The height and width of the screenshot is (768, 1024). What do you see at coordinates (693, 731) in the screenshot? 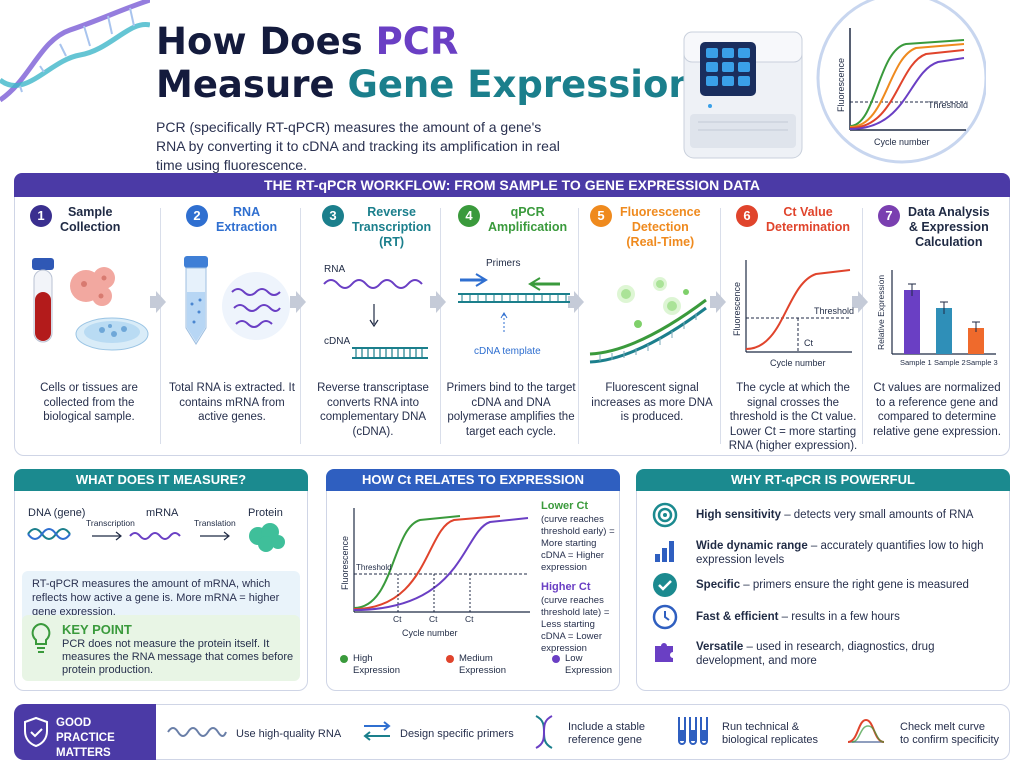
I see `test-tubes-icon` at bounding box center [693, 731].